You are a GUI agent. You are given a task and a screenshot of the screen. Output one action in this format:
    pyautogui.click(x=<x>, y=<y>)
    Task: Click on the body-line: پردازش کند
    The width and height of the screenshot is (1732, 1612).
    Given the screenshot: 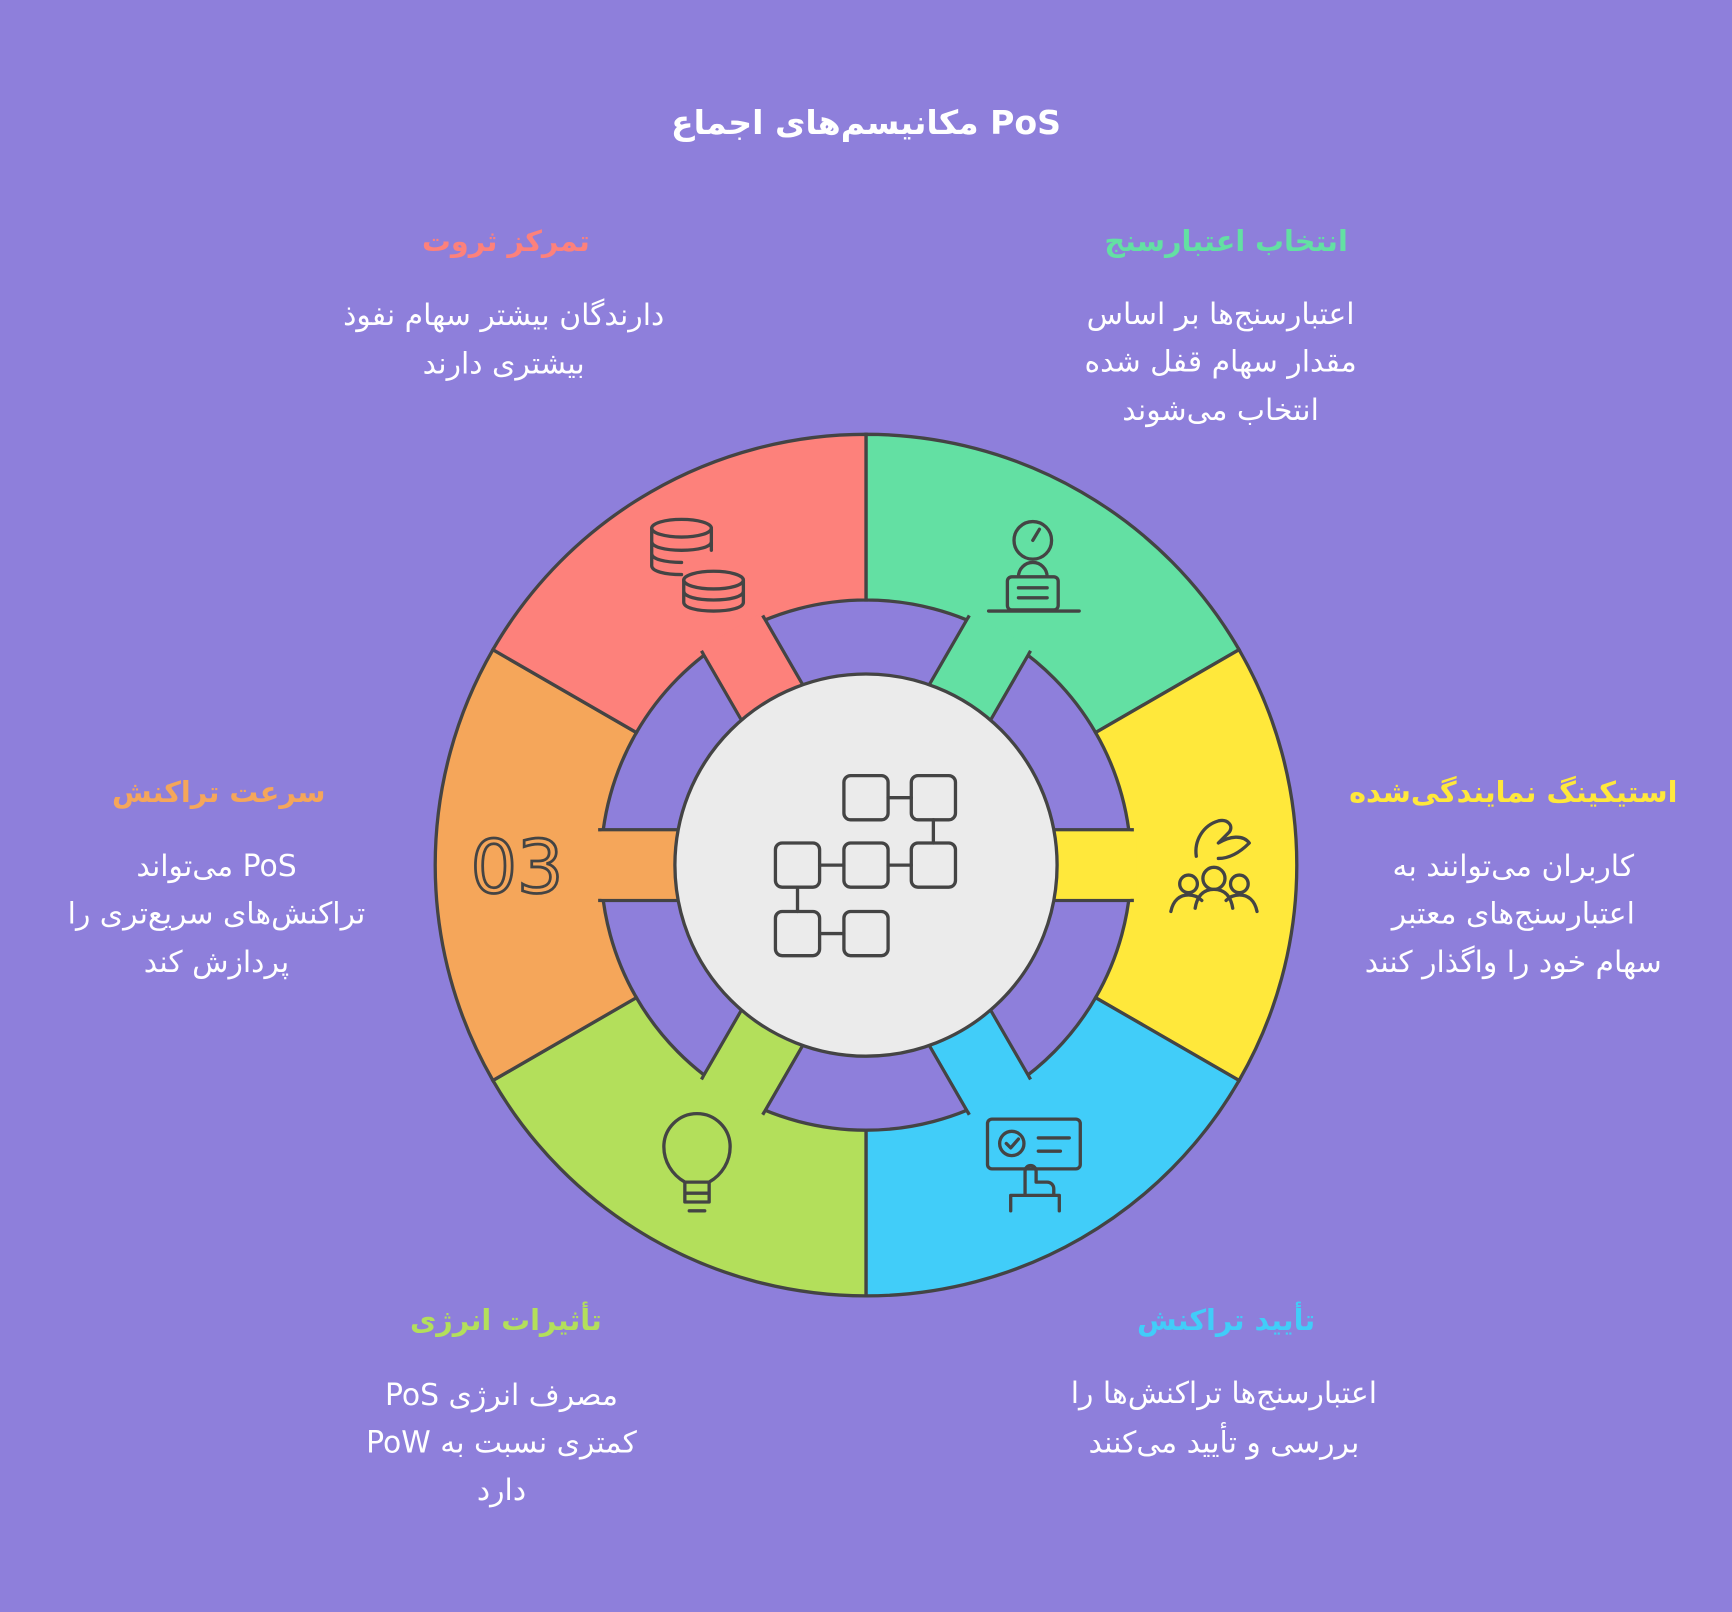 What is the action you would take?
    pyautogui.click(x=216, y=962)
    